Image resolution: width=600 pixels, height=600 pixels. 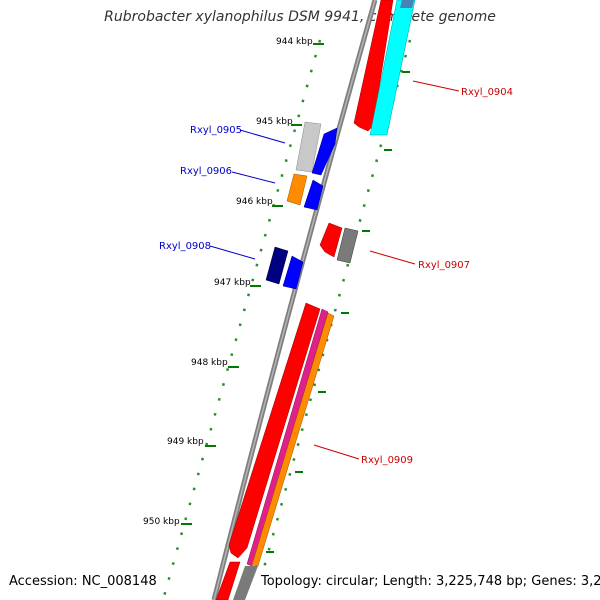 I want to click on gene-label-rxyl-0908: Rxyl_0908, so click(x=185, y=246).